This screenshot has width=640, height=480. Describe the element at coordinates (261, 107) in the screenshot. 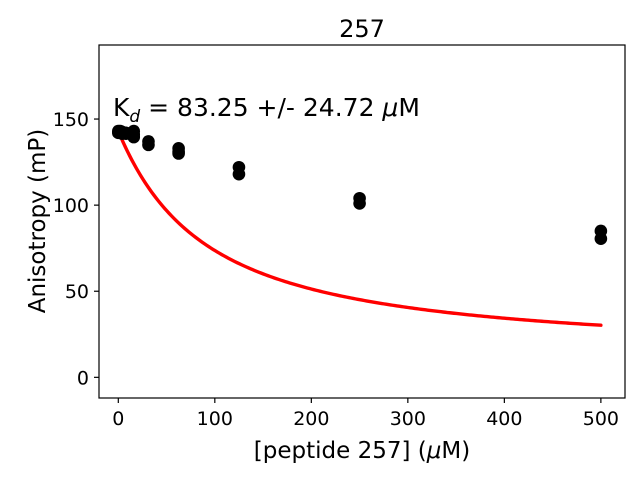

I see `kd-annotation-value: = 83.25 +/- 24.72` at that location.